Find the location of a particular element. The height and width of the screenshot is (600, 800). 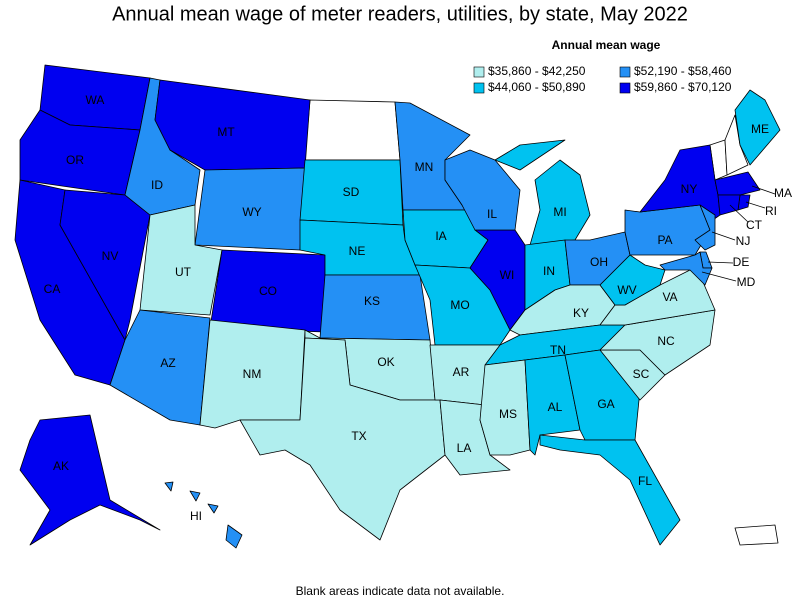

state-label: OK is located at coordinates (385, 362).